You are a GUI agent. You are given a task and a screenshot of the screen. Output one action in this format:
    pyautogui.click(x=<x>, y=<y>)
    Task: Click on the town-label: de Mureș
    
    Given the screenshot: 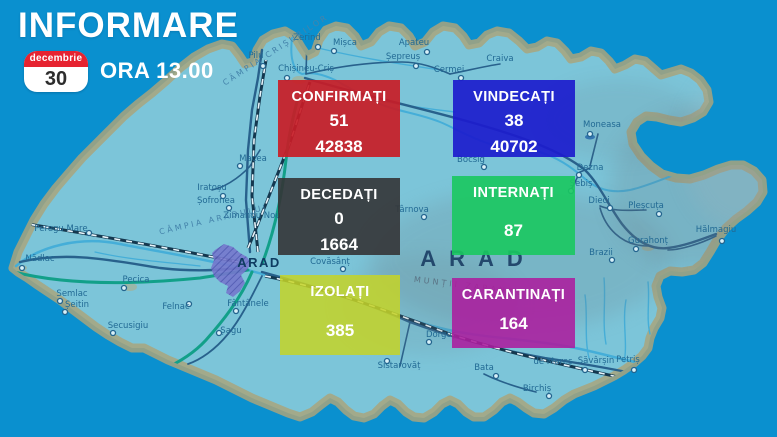 What is the action you would take?
    pyautogui.click(x=553, y=362)
    